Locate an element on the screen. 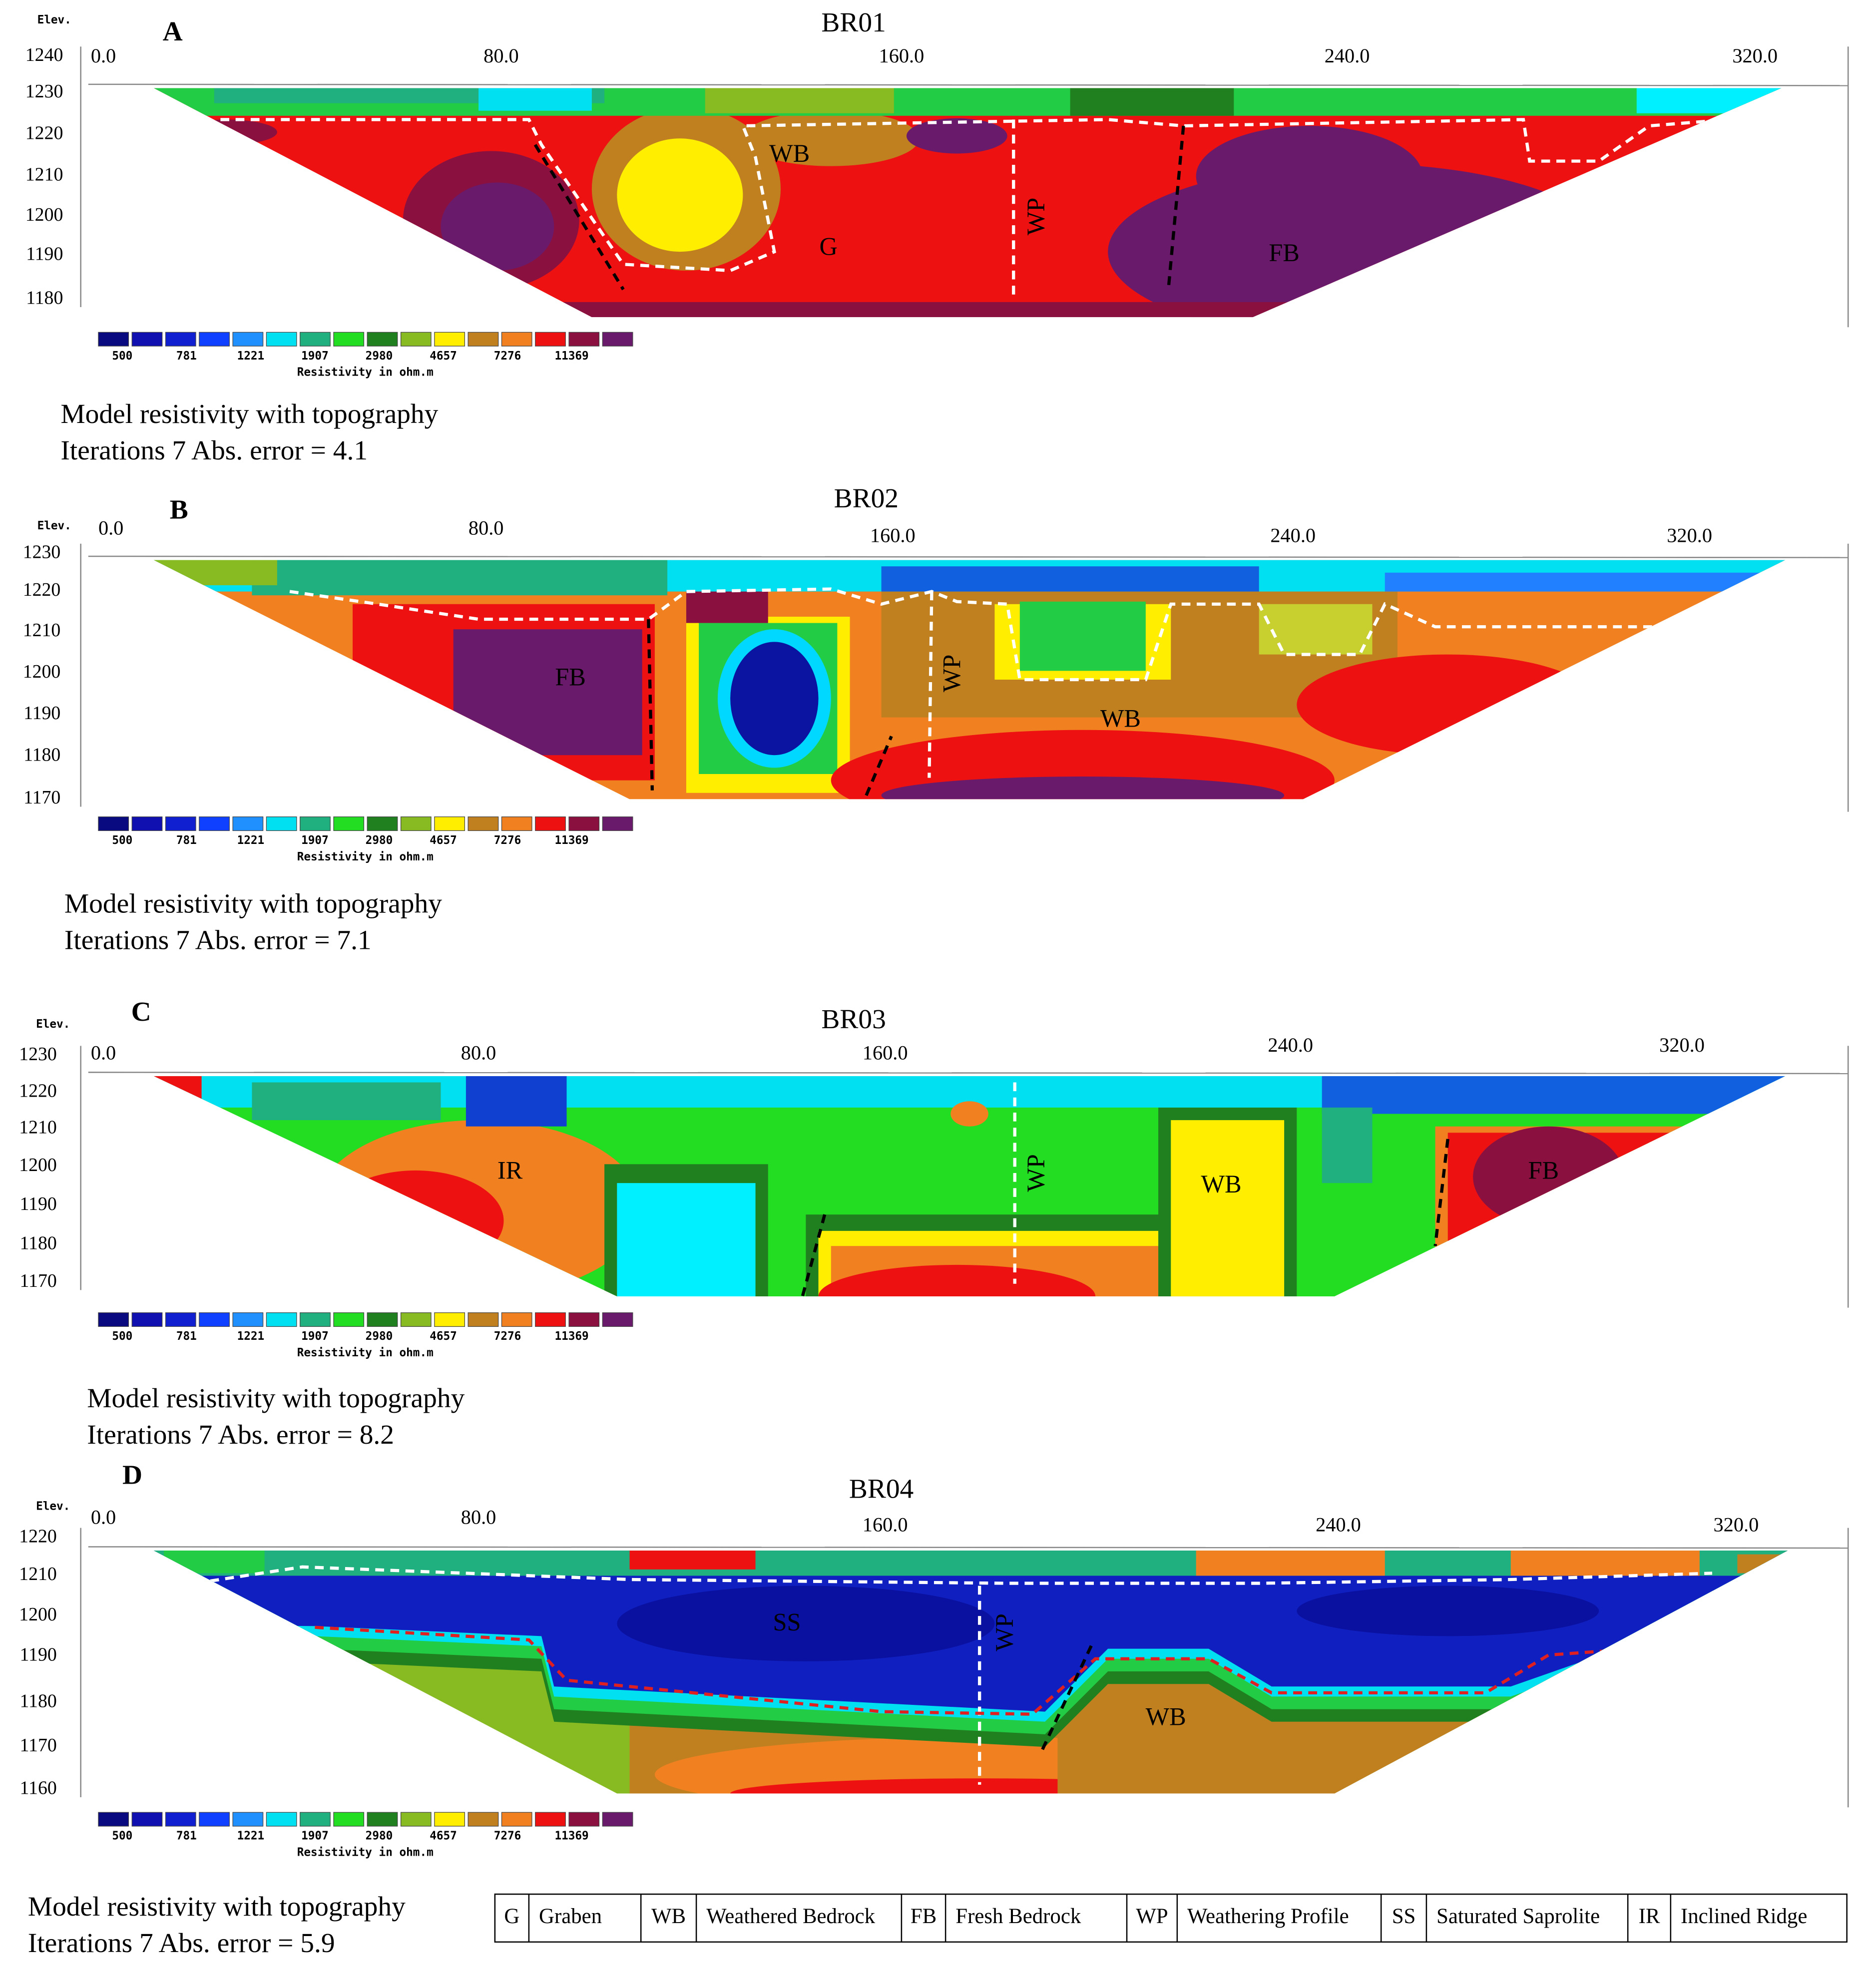  caption: Iterations 7 Abs. error = 8.2 is located at coordinates (240, 1434).